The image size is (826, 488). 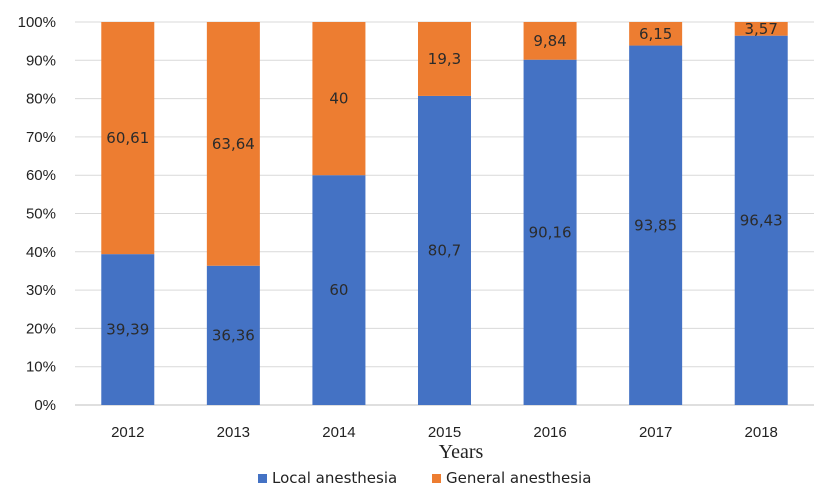 What do you see at coordinates (41, 290) in the screenshot?
I see `y-tick-label: 30%` at bounding box center [41, 290].